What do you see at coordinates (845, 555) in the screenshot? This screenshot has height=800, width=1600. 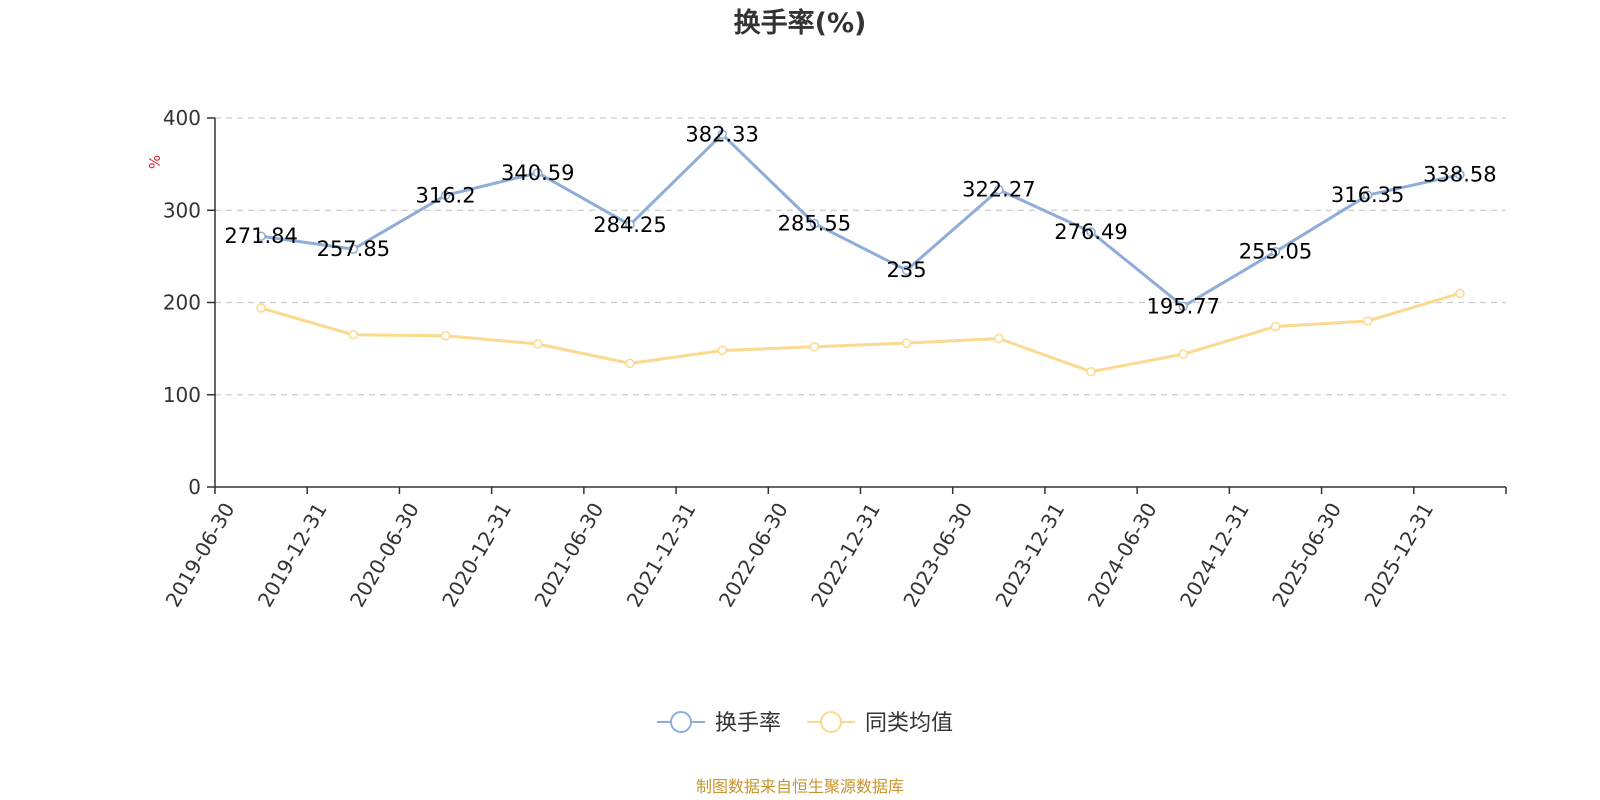 I see `x-tick-label: 2022-12-31` at bounding box center [845, 555].